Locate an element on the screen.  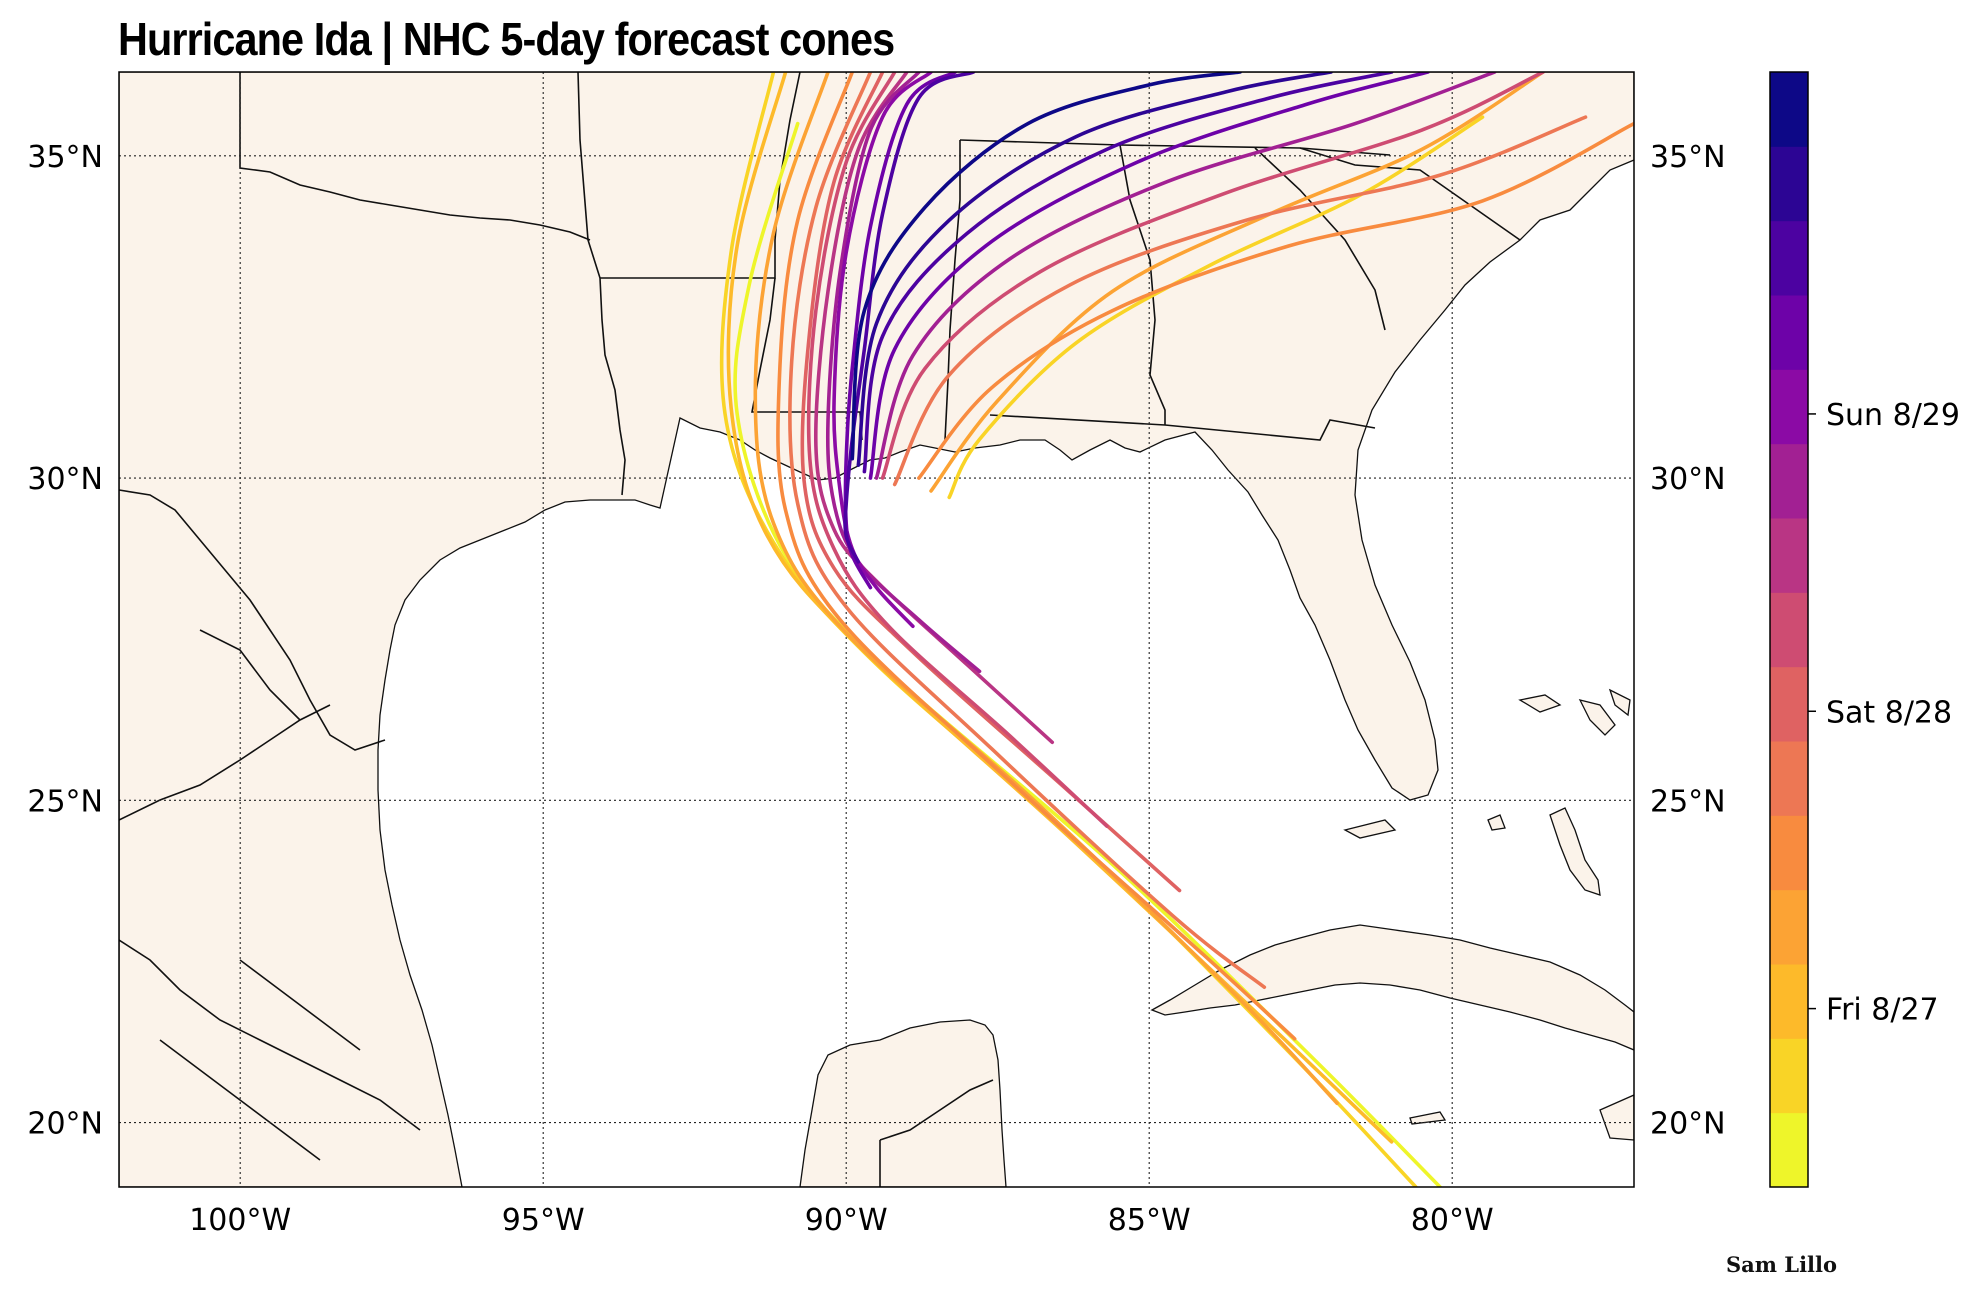
colorbar-label: Fri 8/27 is located at coordinates (1882, 1010).